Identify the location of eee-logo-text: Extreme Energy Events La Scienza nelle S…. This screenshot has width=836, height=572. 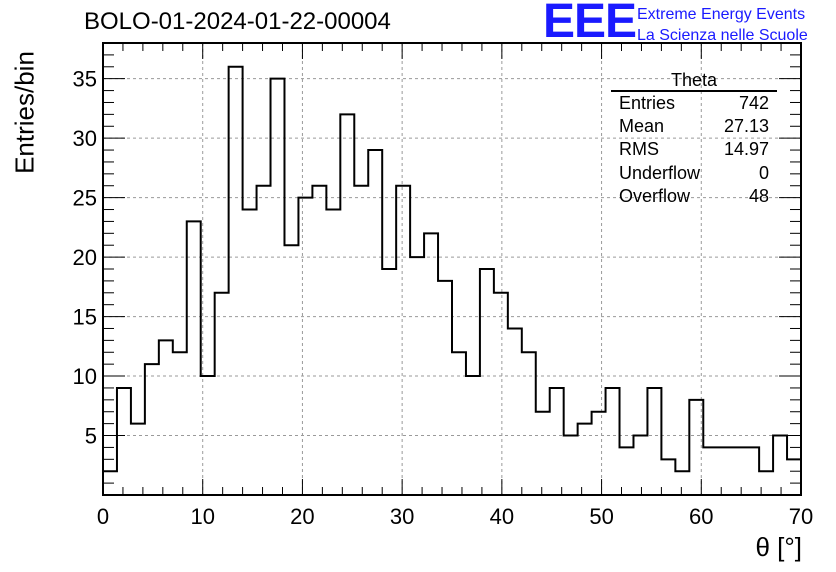
(722, 25).